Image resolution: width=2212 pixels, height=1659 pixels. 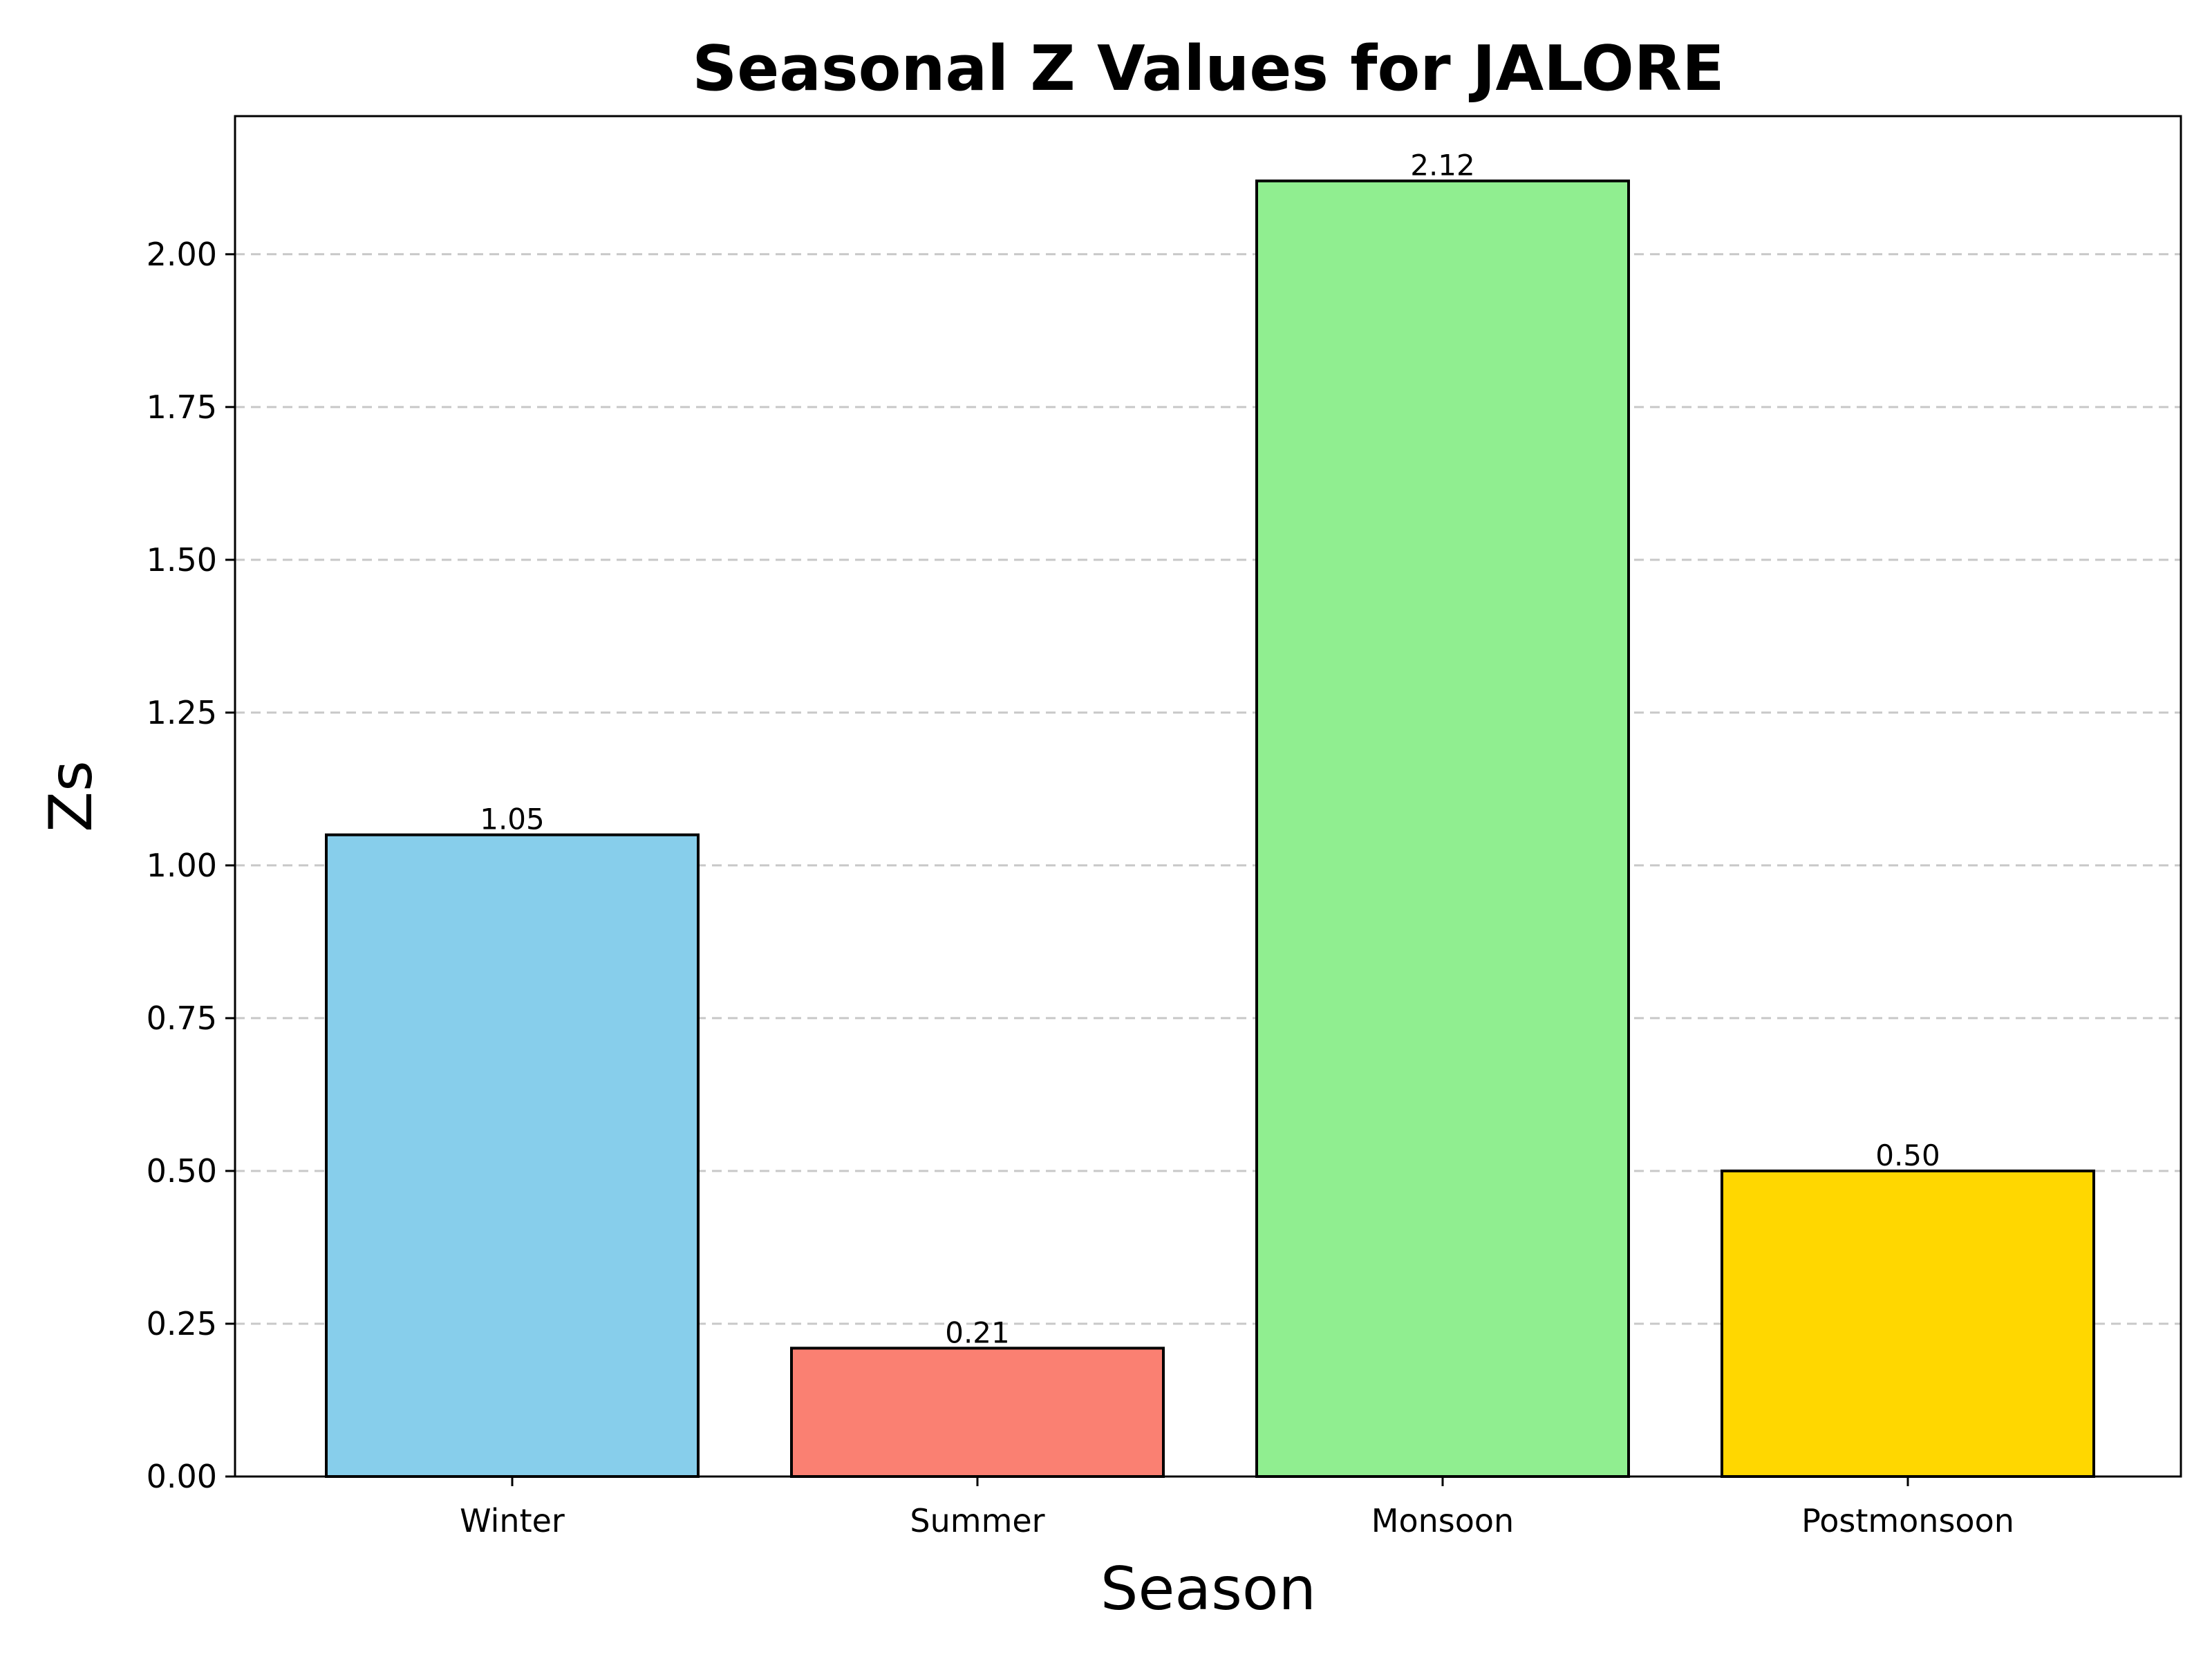 What do you see at coordinates (71, 796) in the screenshot?
I see `y-axis-label: Zs` at bounding box center [71, 796].